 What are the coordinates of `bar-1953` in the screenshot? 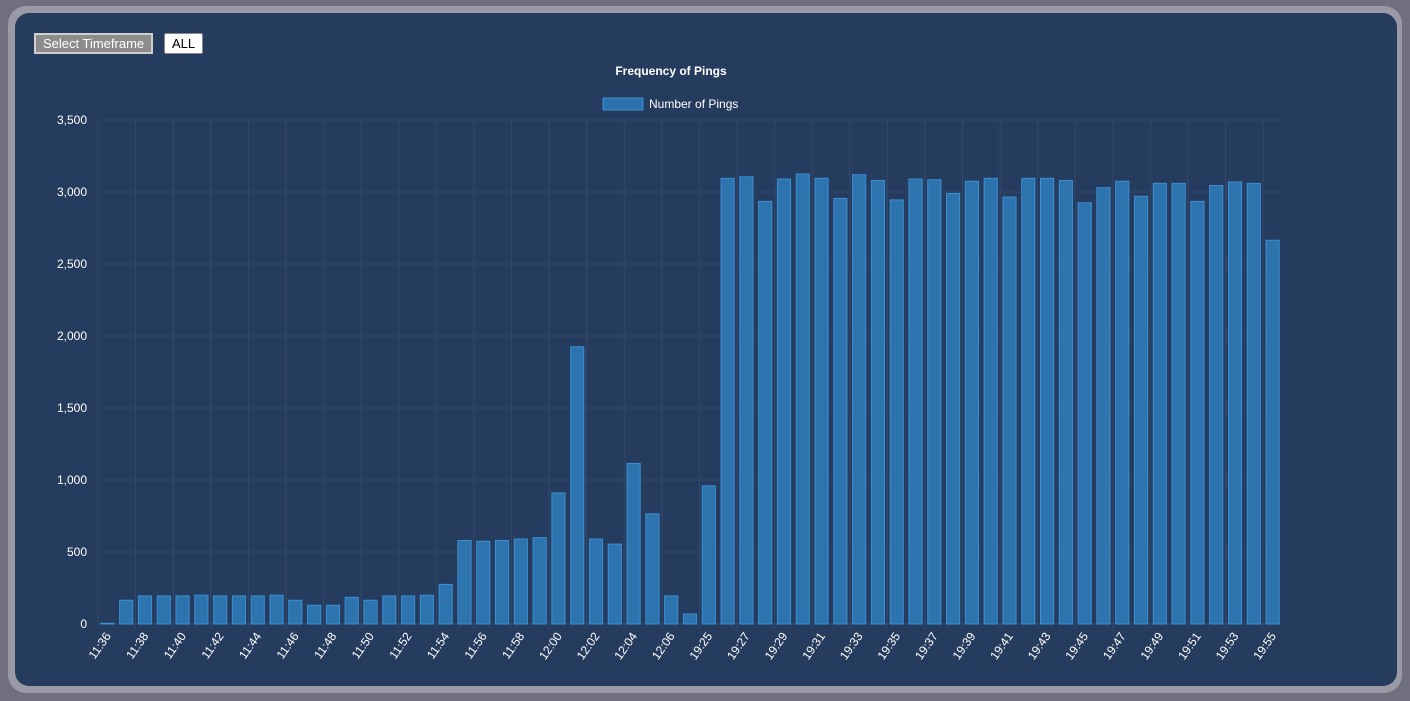 It's located at (1235, 403).